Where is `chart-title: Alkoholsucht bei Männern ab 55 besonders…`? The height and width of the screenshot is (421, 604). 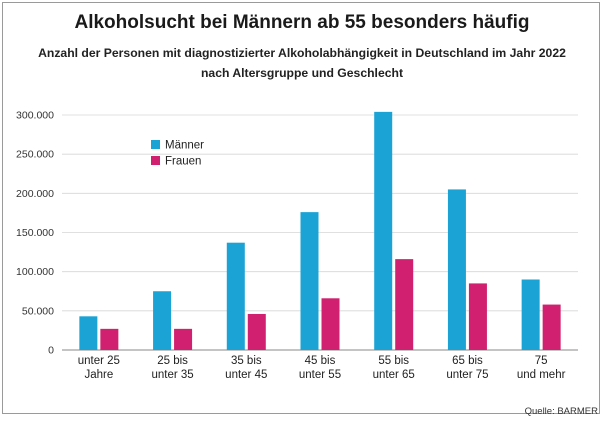 chart-title: Alkoholsucht bei Männern ab 55 besonders… is located at coordinates (302, 22).